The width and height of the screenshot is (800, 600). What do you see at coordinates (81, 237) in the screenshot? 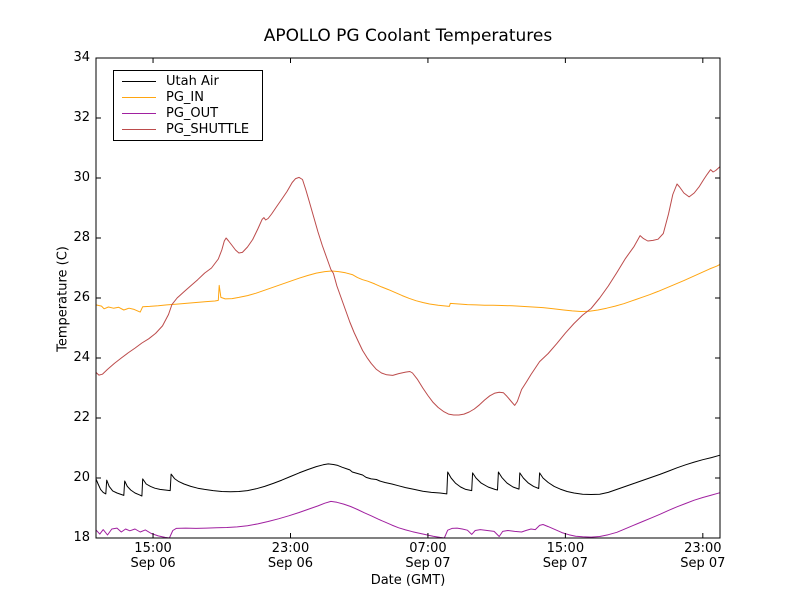
I see `y-tick-label: 28` at bounding box center [81, 237].